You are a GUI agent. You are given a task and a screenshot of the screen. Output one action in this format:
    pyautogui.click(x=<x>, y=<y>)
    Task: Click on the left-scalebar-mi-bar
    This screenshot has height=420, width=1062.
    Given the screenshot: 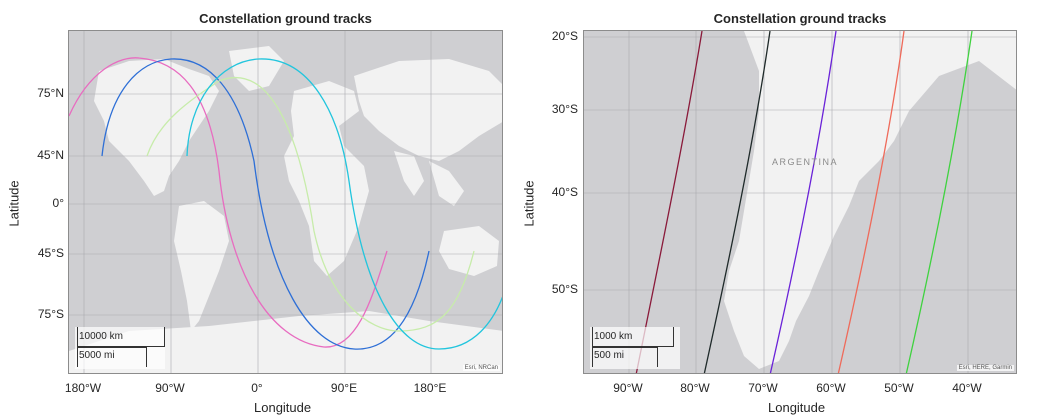 What is the action you would take?
    pyautogui.click(x=112, y=357)
    